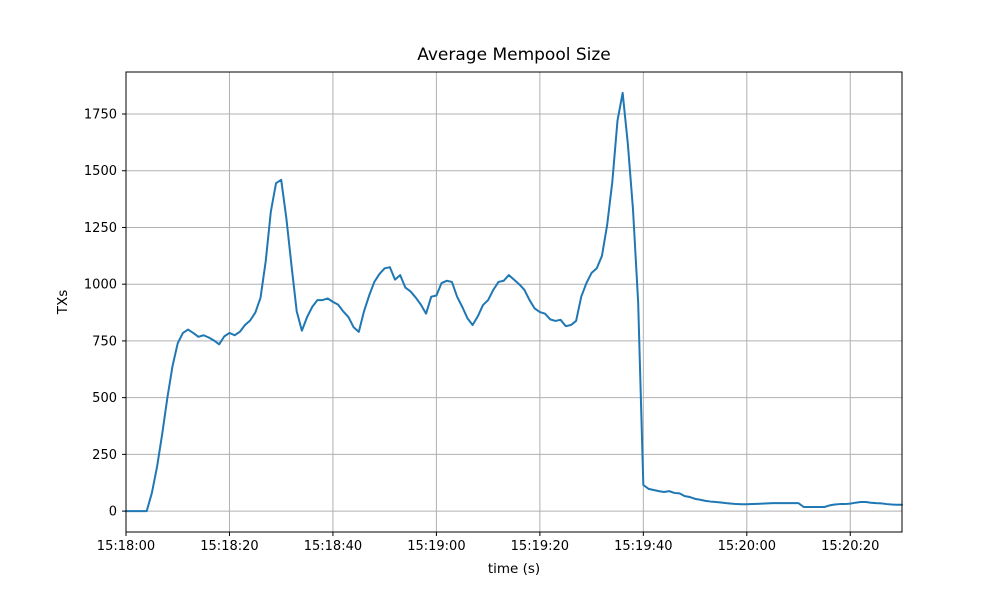 This screenshot has width=1000, height=600. What do you see at coordinates (104, 398) in the screenshot?
I see `y-tick-label: 500` at bounding box center [104, 398].